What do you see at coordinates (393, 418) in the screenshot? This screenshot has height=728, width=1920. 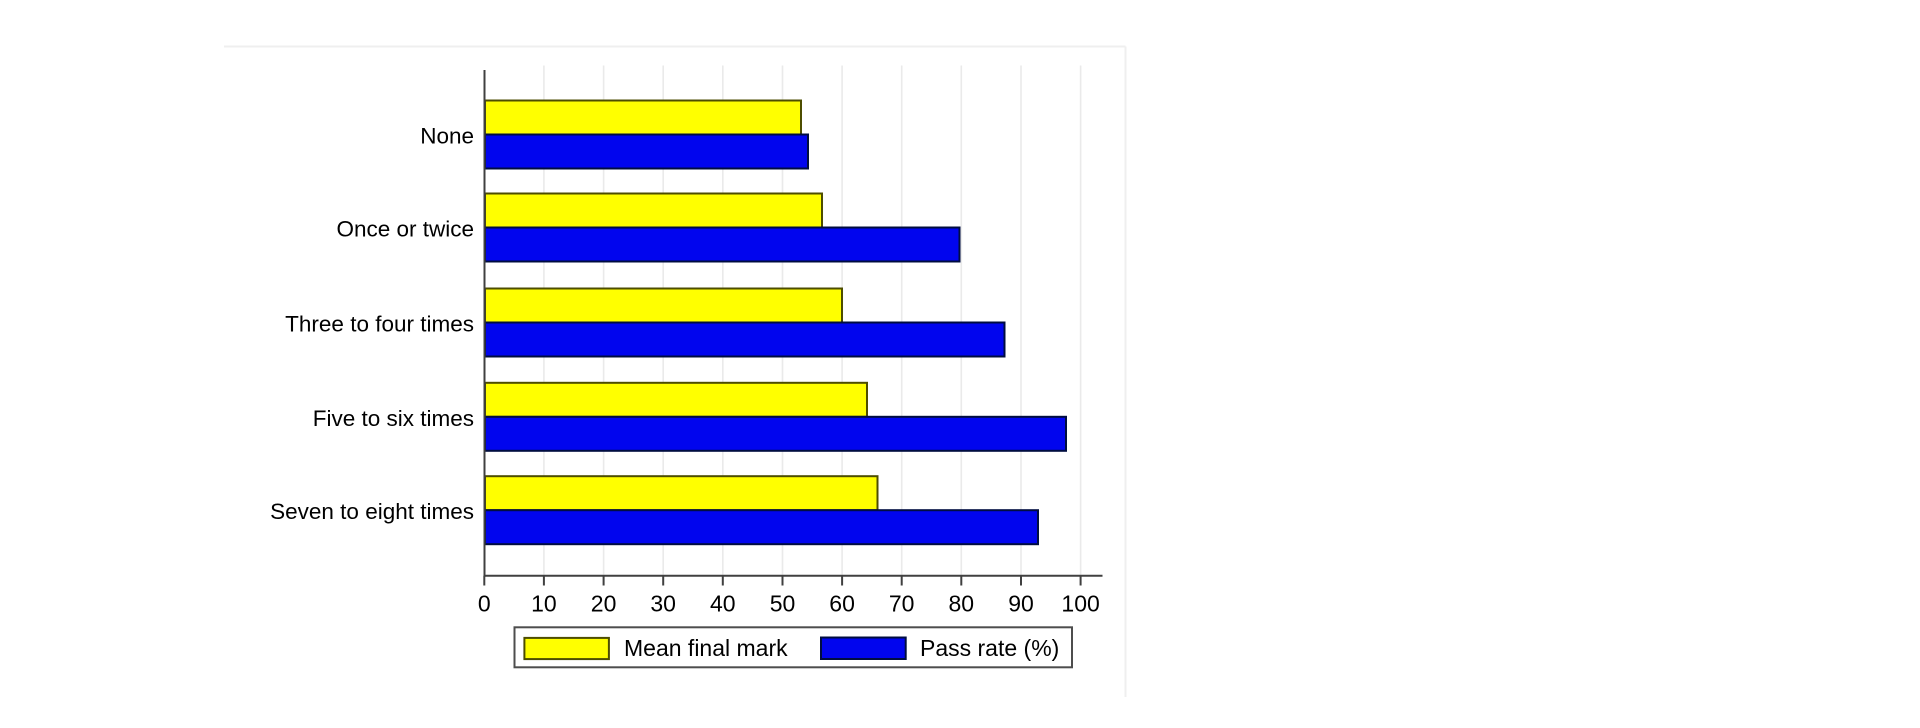 I see `svg-text: Five to six times` at bounding box center [393, 418].